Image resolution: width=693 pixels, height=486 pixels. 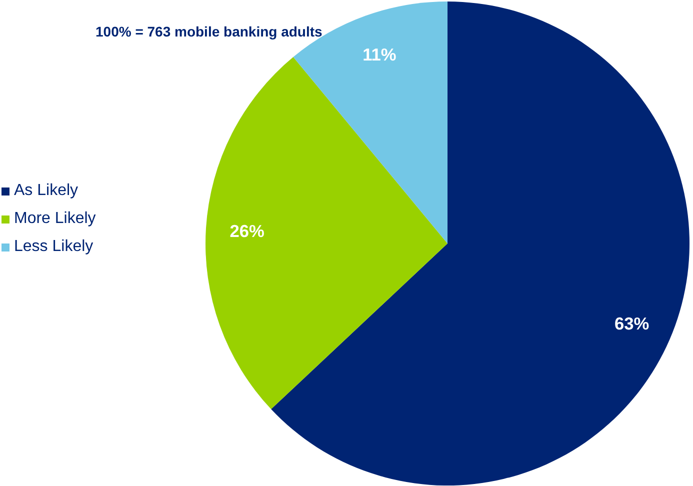 I want to click on legend-label: More Likely, so click(x=55, y=219).